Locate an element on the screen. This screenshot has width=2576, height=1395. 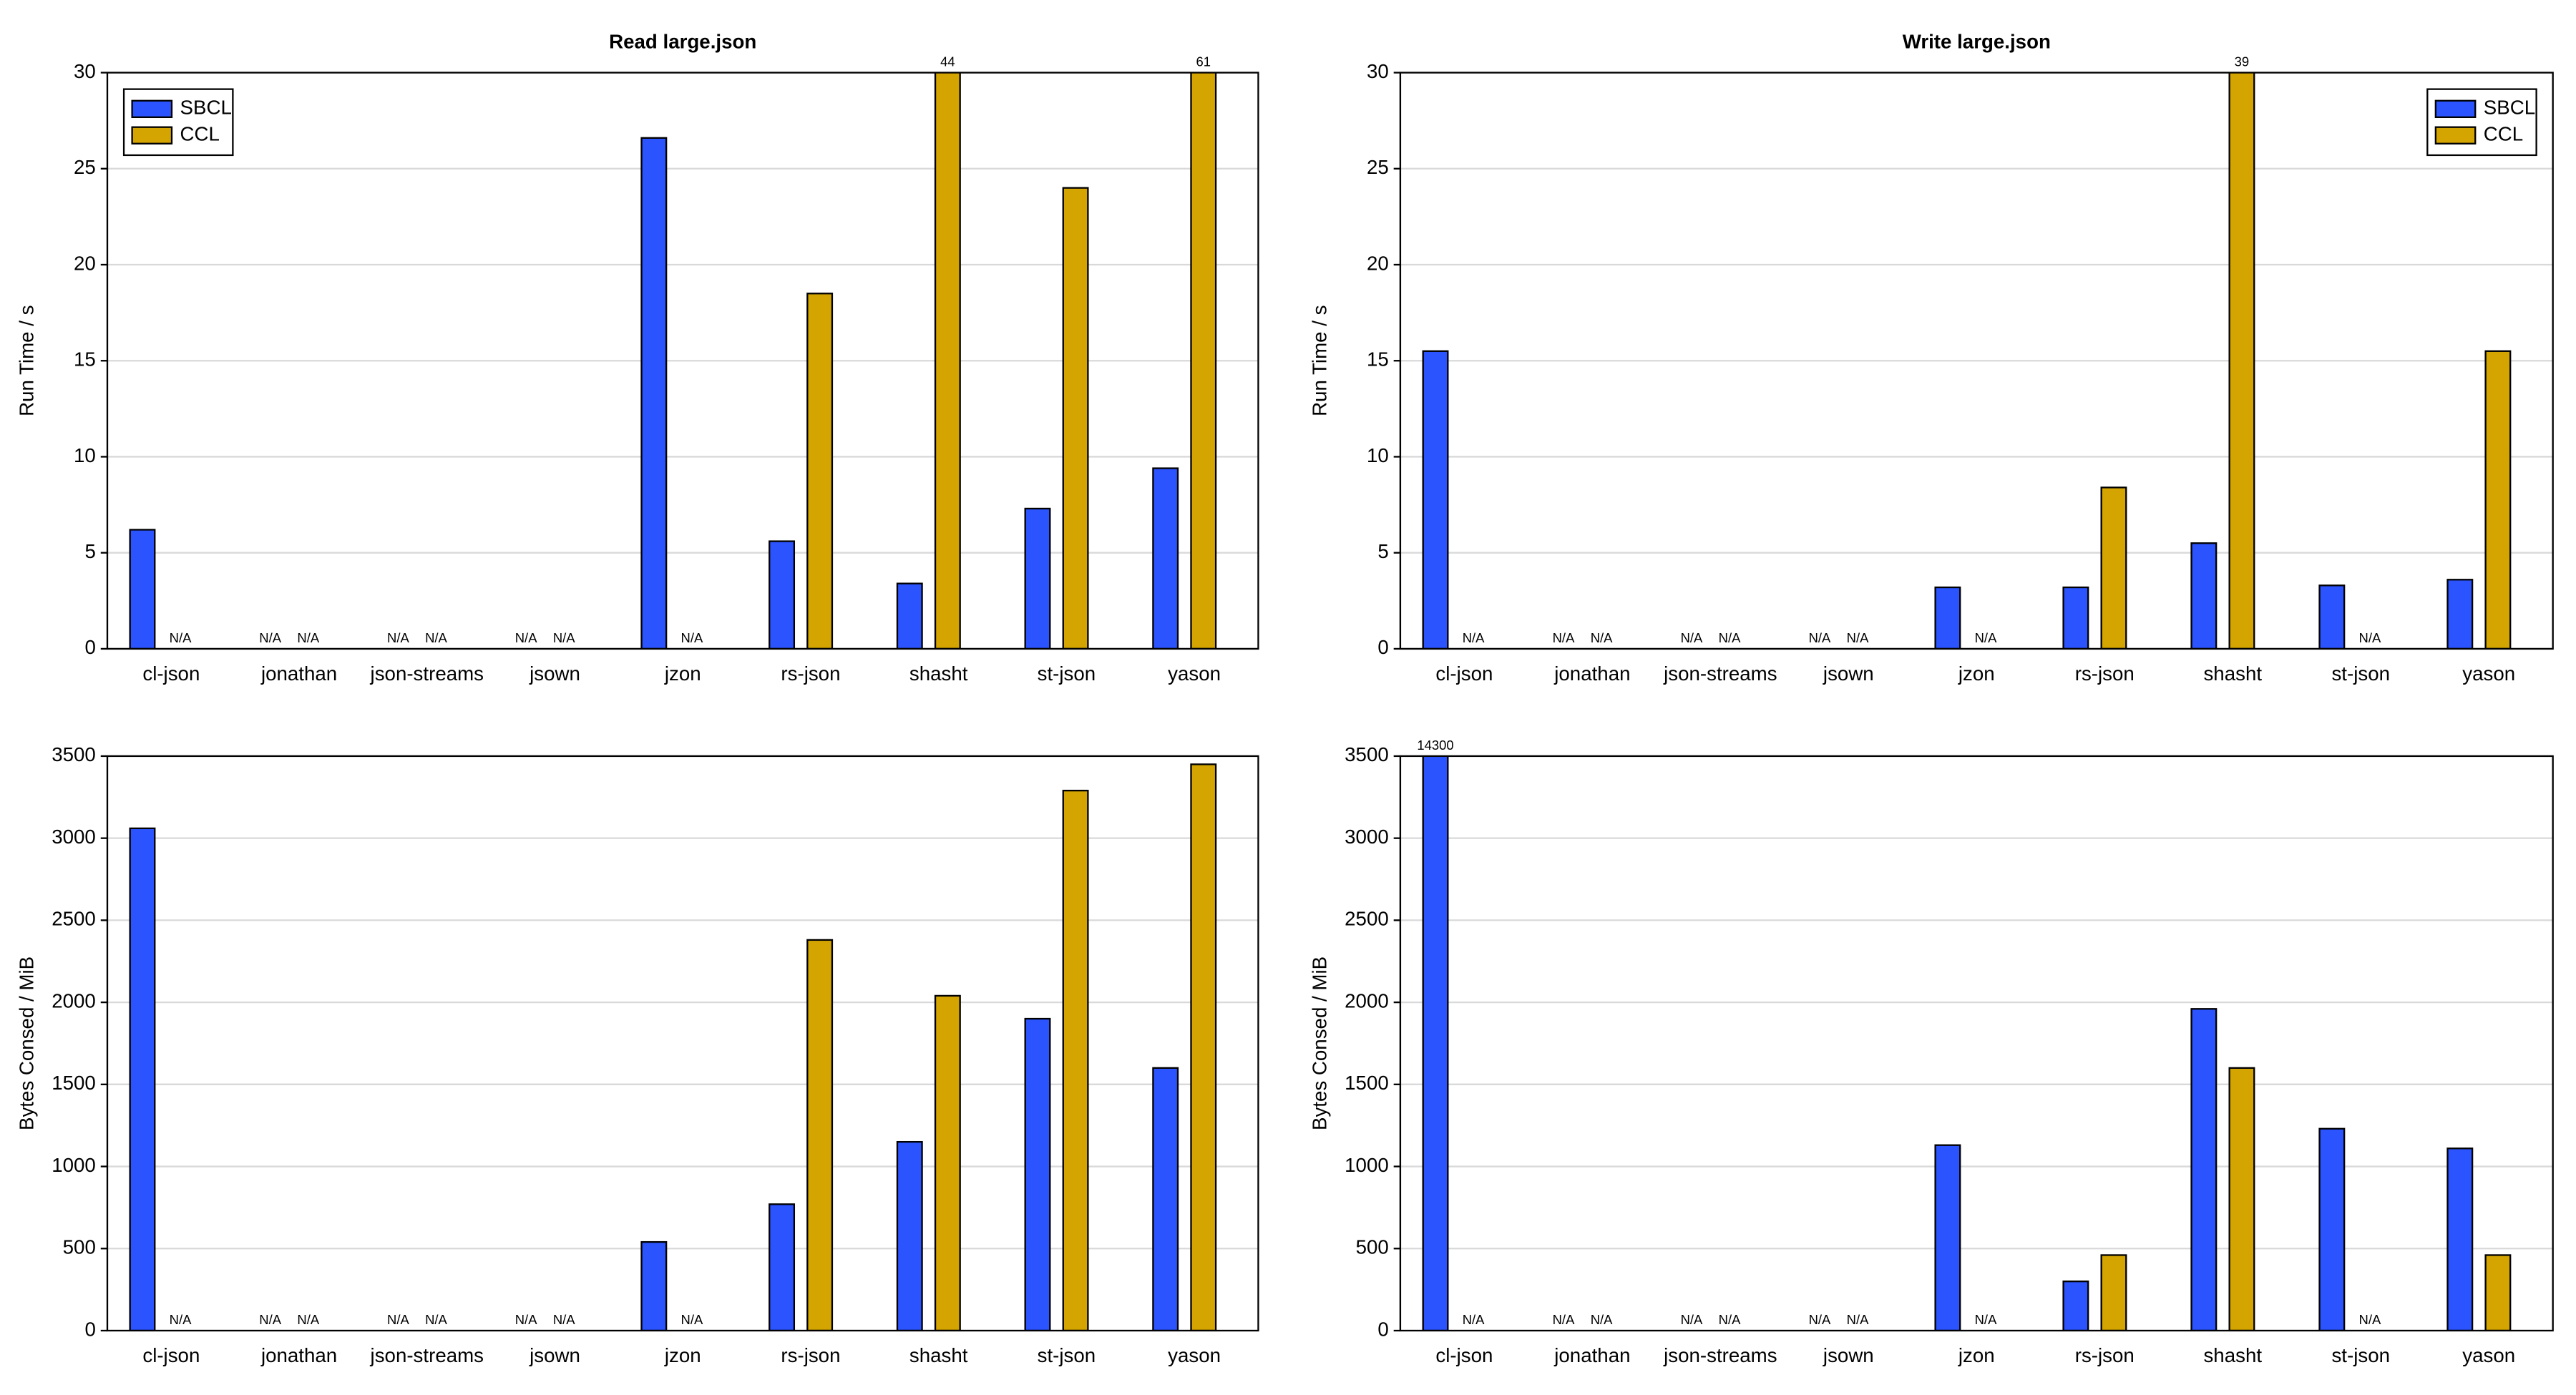
value-label: 39 is located at coordinates (2242, 61).